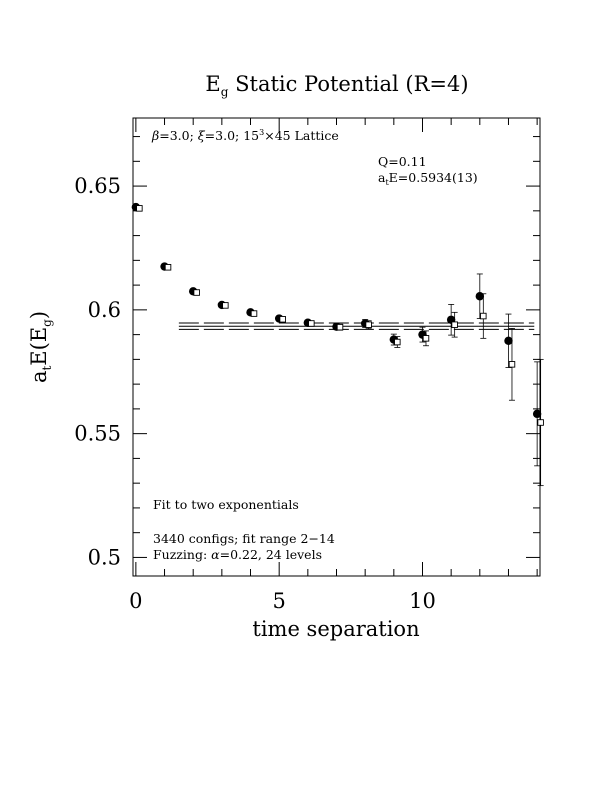 The height and width of the screenshot is (792, 612). I want to click on title-rest: Static Potential (R=4), so click(348, 84).